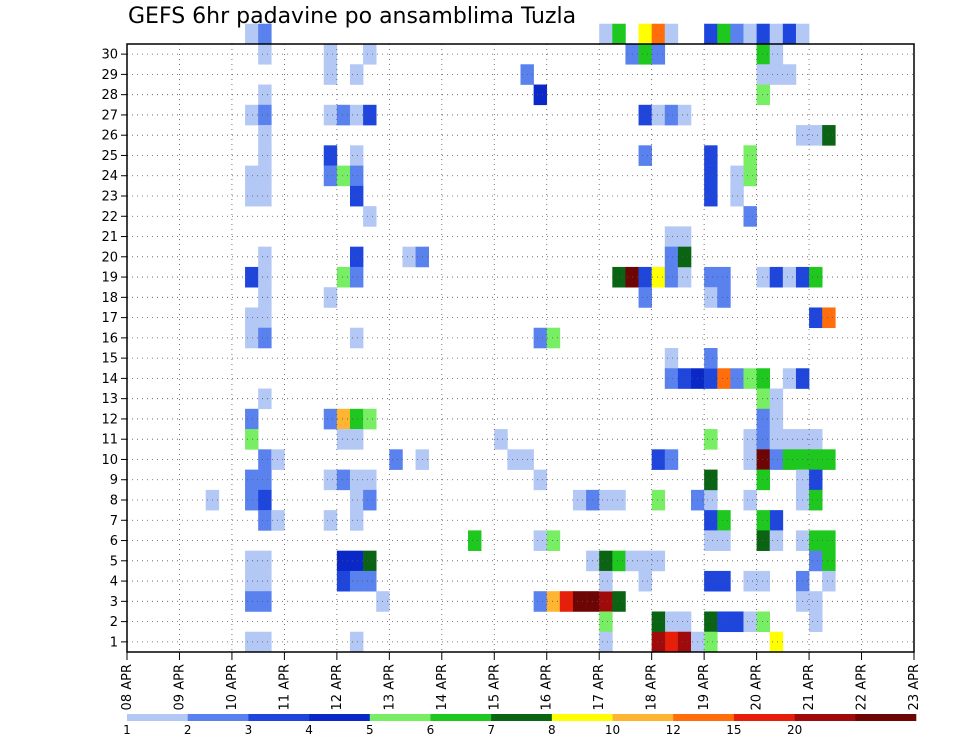  What do you see at coordinates (612, 730) in the screenshot?
I see `colorbar-label: 10` at bounding box center [612, 730].